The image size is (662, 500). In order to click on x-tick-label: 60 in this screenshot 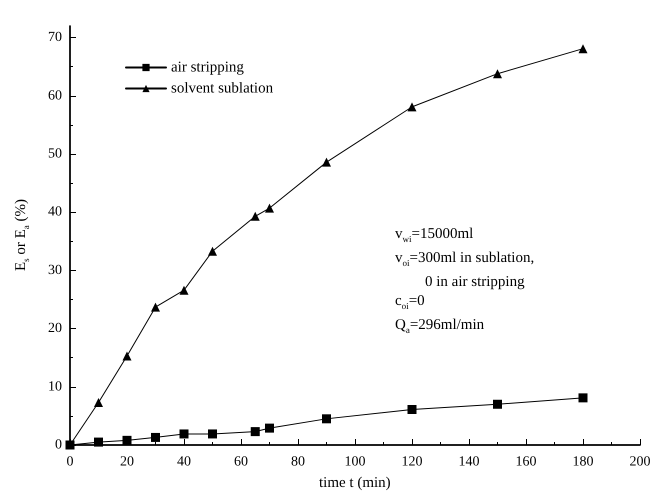, I will do `click(241, 462)`.